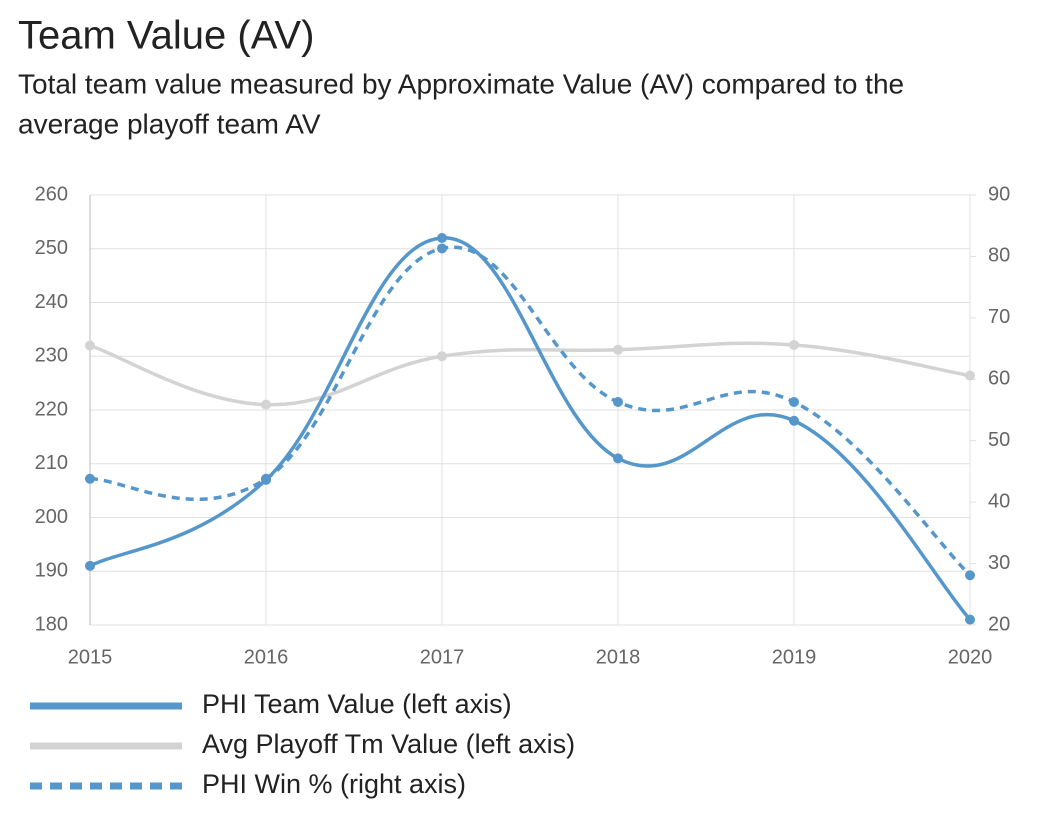  I want to click on y-tick-label: 260, so click(51, 194).